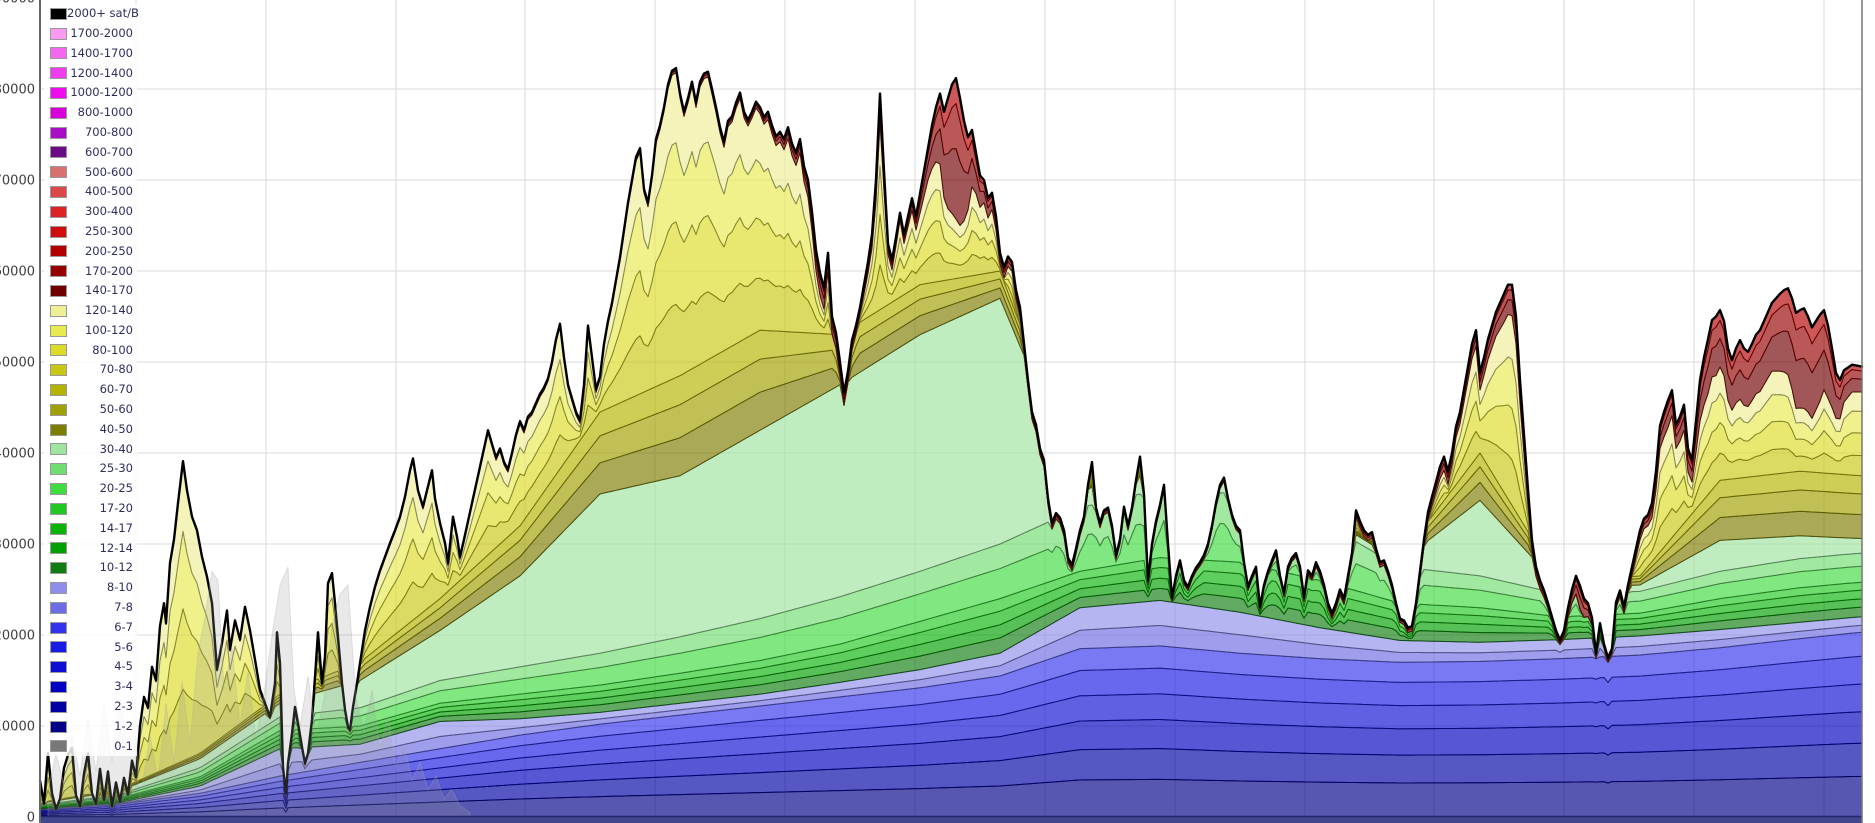 This screenshot has width=1875, height=823. What do you see at coordinates (90, 707) in the screenshot?
I see `legend-item-2-3: 2-3` at bounding box center [90, 707].